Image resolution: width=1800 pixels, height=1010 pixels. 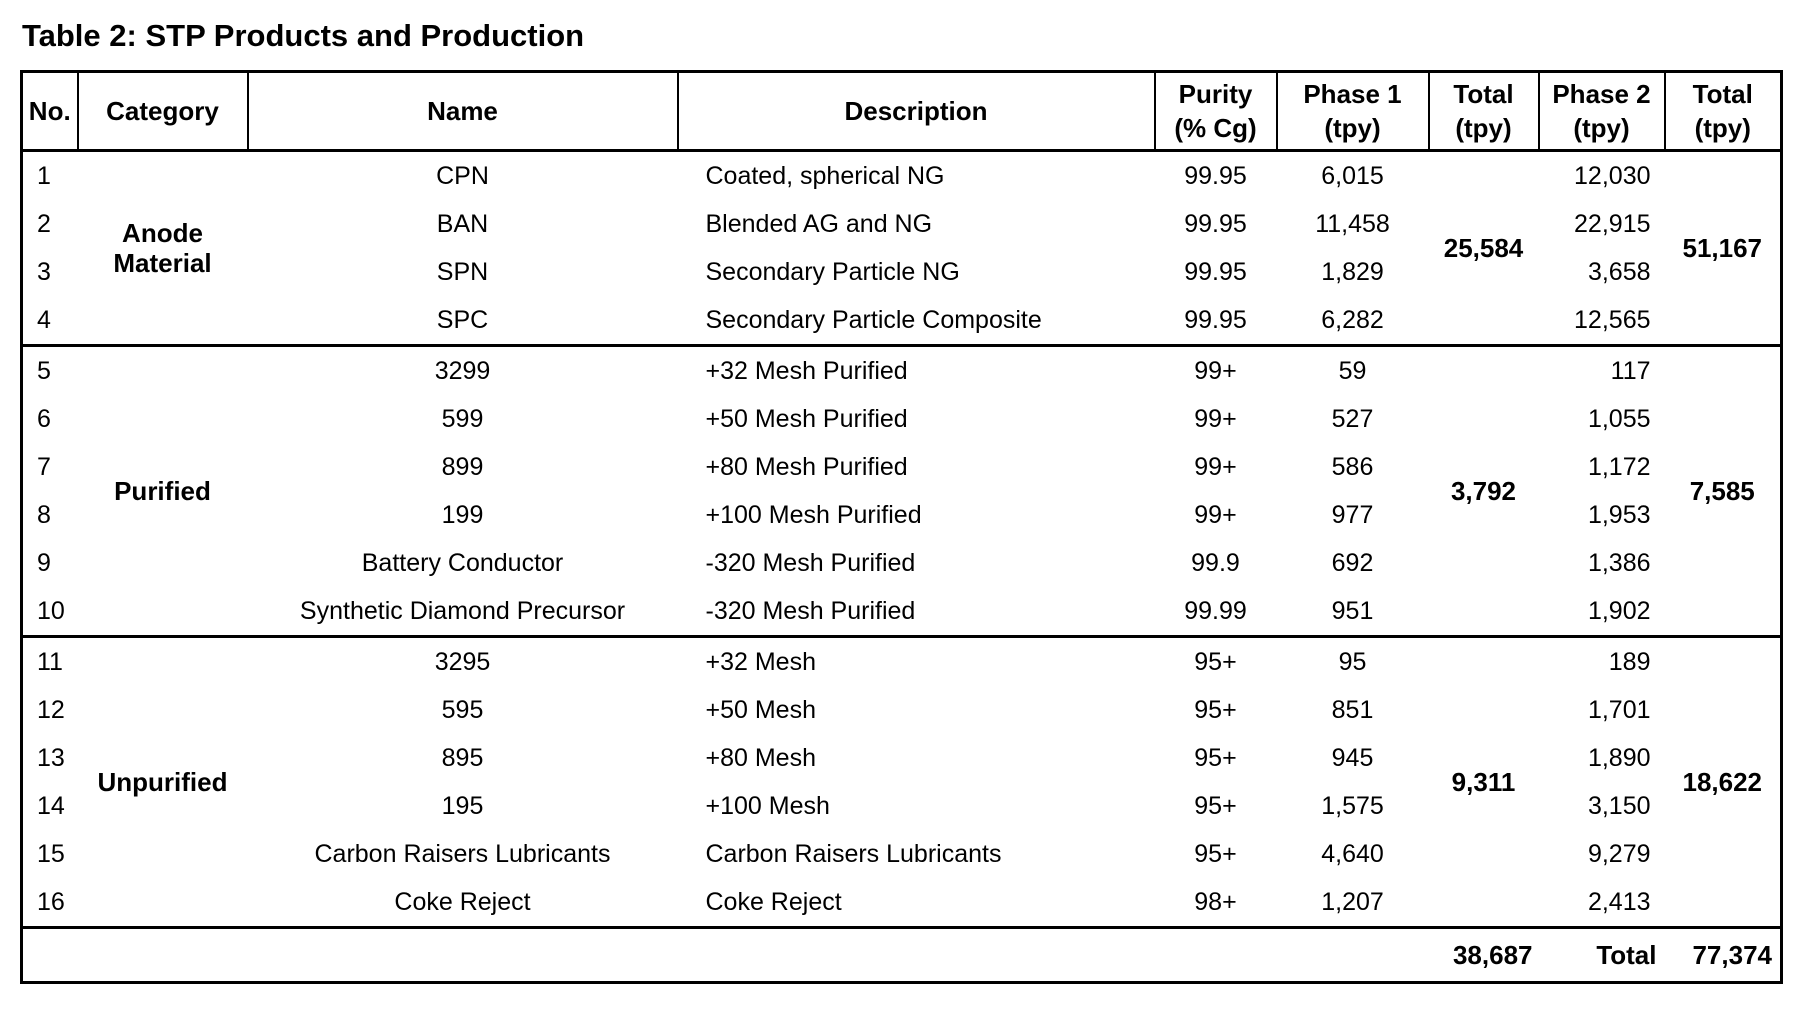 What do you see at coordinates (462, 709) in the screenshot?
I see `product-name-cell: 595` at bounding box center [462, 709].